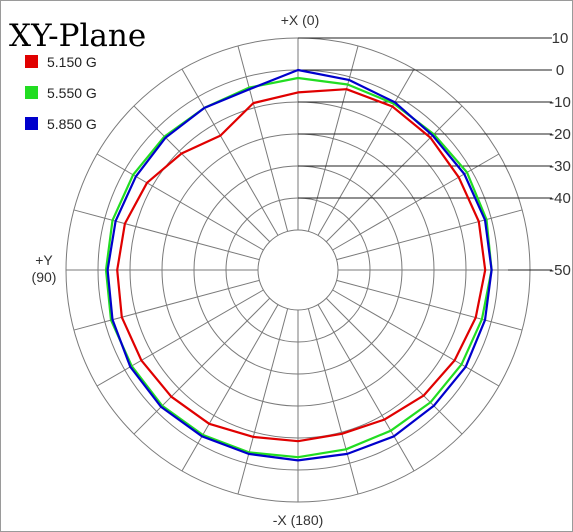  Describe the element at coordinates (560, 198) in the screenshot. I see `ring-label-5: -40` at that location.